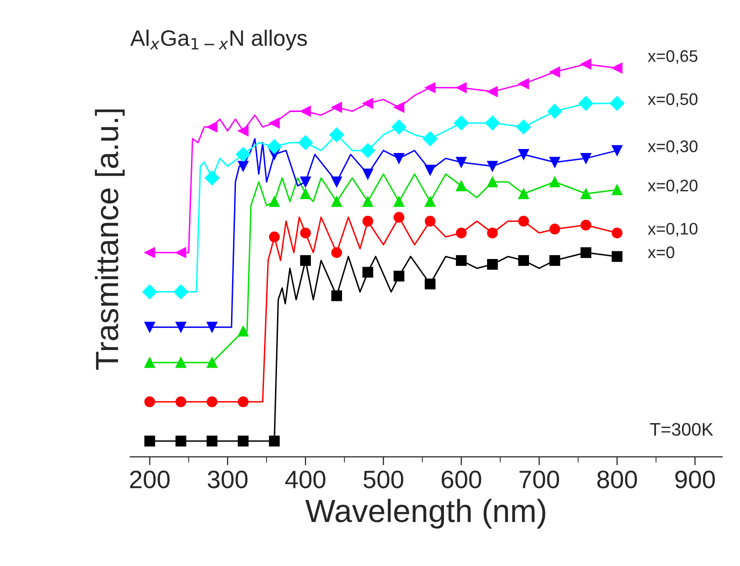  Describe the element at coordinates (540, 479) in the screenshot. I see `x-tick-label: 700` at that location.